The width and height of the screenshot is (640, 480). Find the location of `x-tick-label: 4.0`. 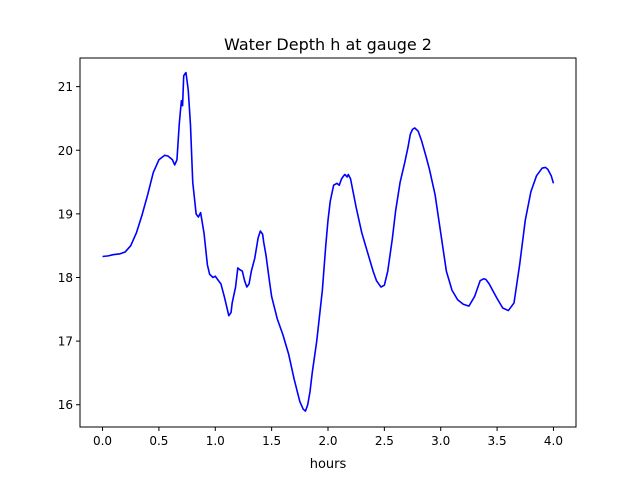

x-tick-label: 4.0 is located at coordinates (553, 441).